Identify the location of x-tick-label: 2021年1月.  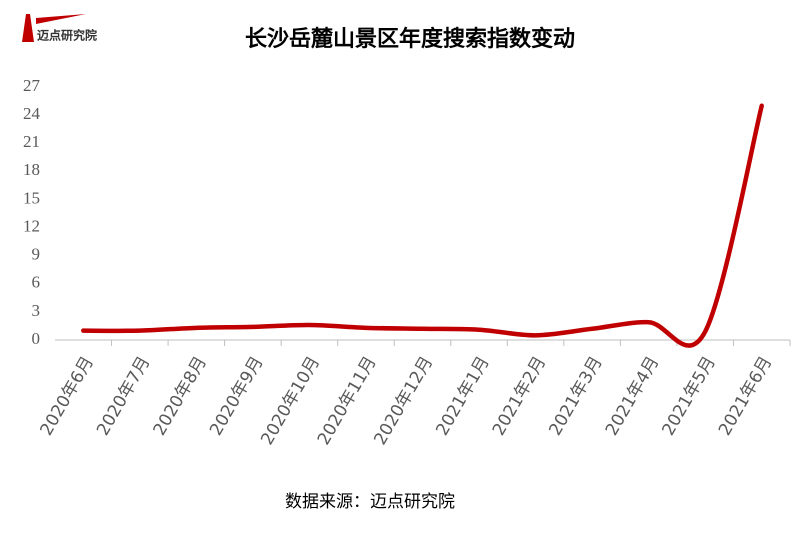
(462, 396).